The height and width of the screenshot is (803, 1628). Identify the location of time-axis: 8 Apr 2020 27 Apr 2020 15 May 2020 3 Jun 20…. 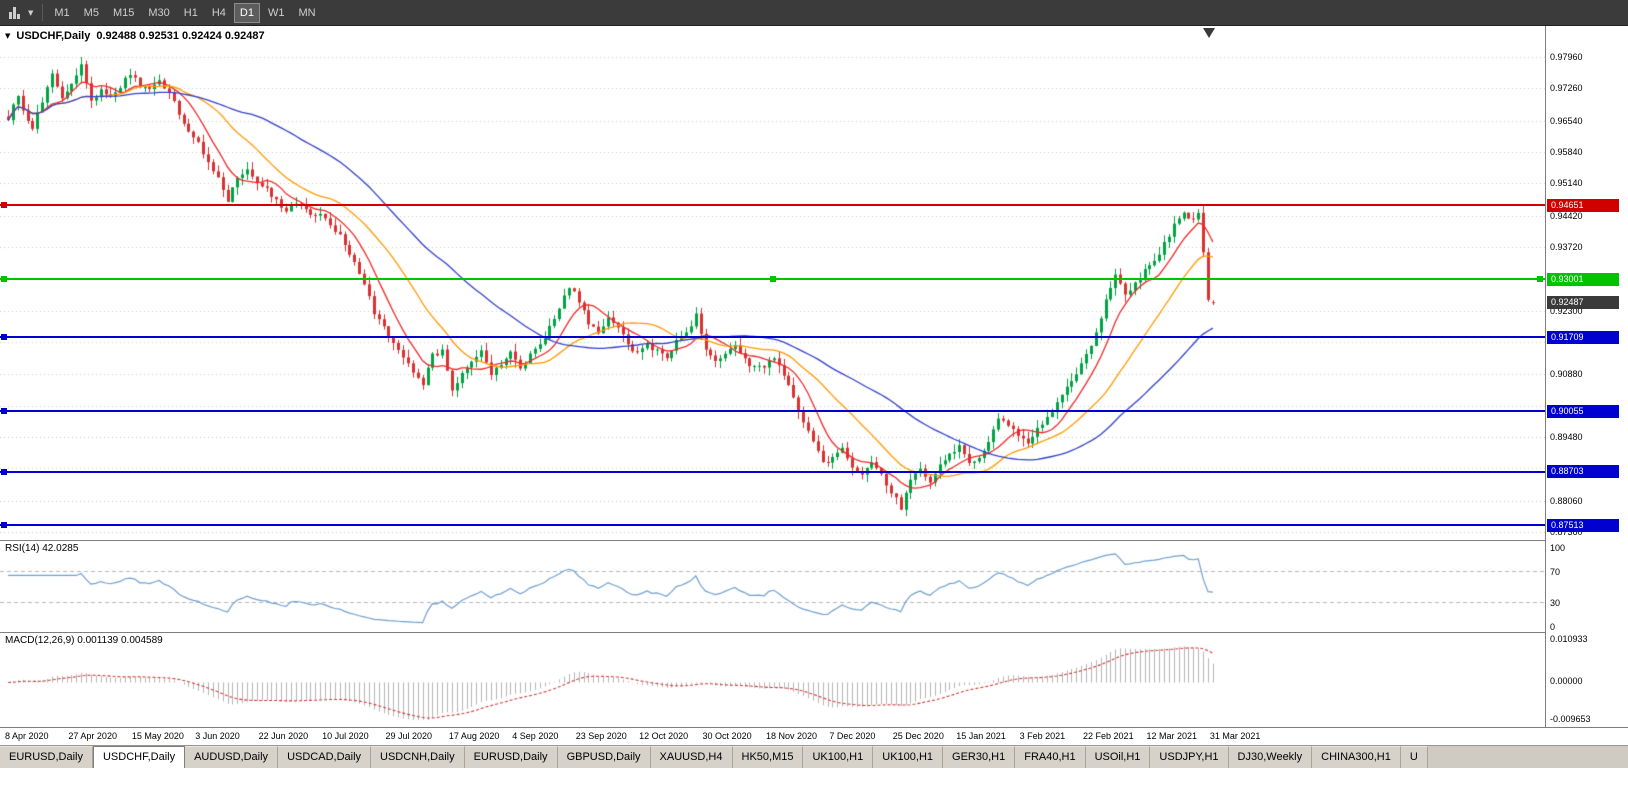
(814, 736).